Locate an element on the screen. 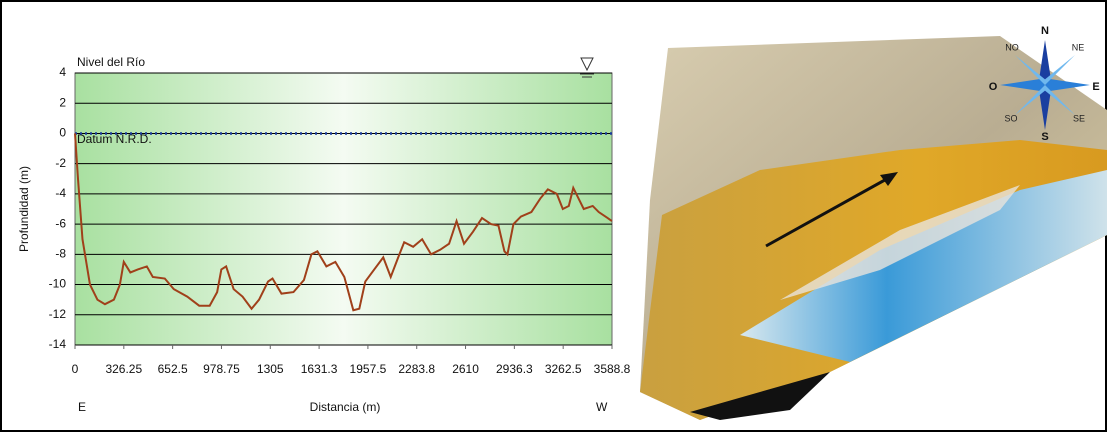 The height and width of the screenshot is (432, 1107). x-tick-label: 2936.3 is located at coordinates (514, 369).